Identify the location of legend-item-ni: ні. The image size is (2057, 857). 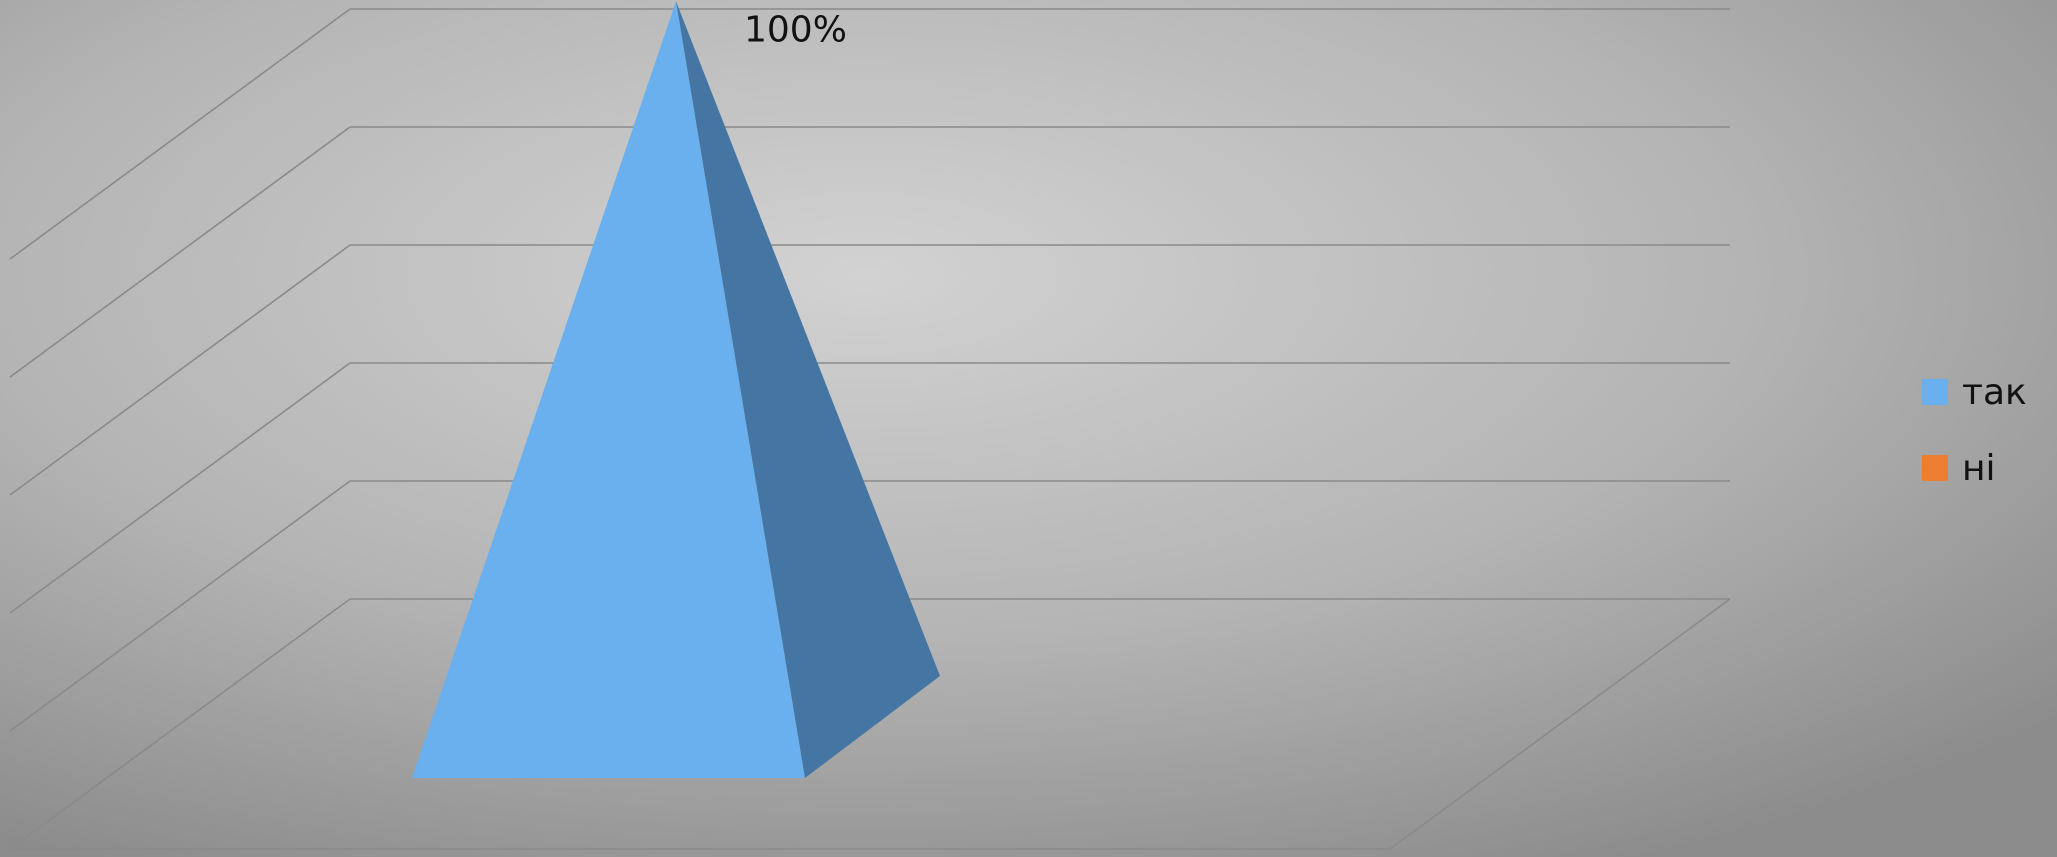
(1974, 468).